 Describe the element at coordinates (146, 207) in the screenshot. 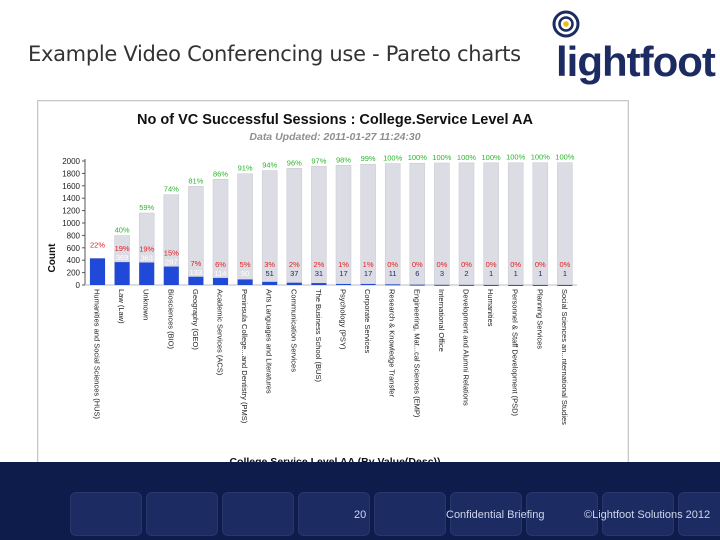

I see `cumulative-label: 59%` at that location.